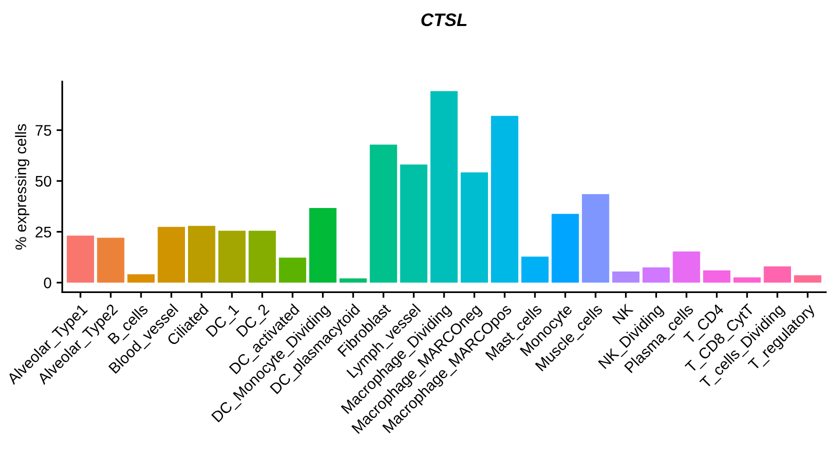 This screenshot has height=453, width=830. What do you see at coordinates (22, 187) in the screenshot?
I see `y-axis-title: % expressing cells` at bounding box center [22, 187].